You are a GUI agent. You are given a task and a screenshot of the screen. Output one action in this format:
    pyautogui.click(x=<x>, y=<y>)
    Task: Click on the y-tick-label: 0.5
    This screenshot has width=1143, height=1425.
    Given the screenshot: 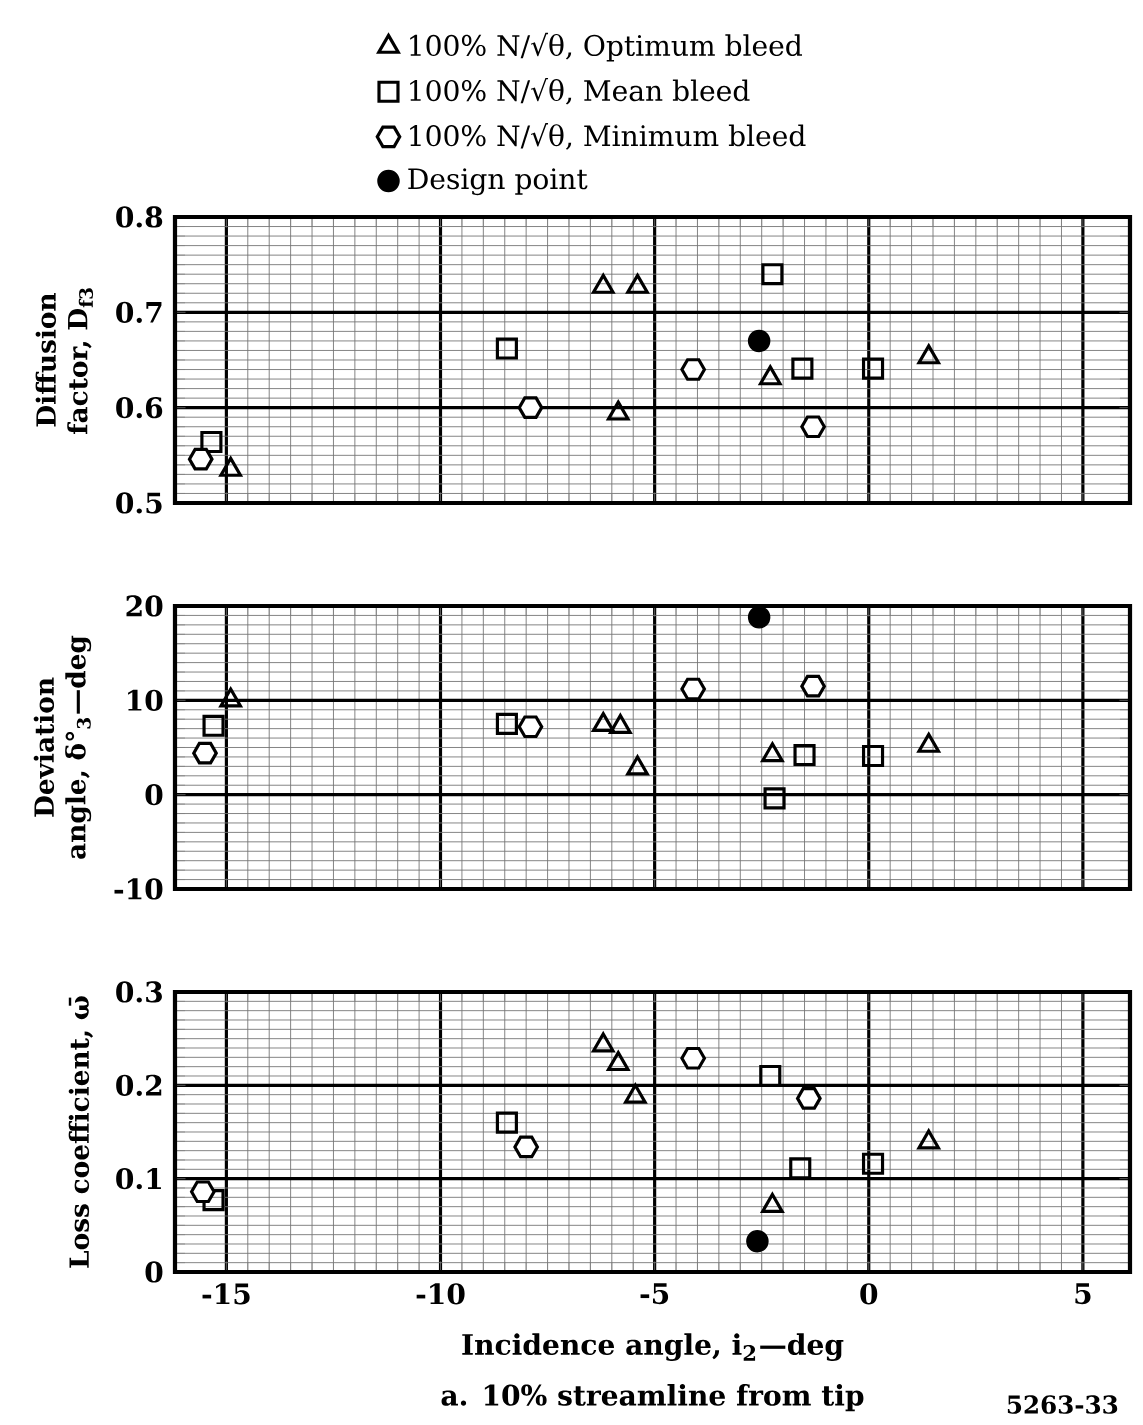 What is the action you would take?
    pyautogui.click(x=139, y=503)
    